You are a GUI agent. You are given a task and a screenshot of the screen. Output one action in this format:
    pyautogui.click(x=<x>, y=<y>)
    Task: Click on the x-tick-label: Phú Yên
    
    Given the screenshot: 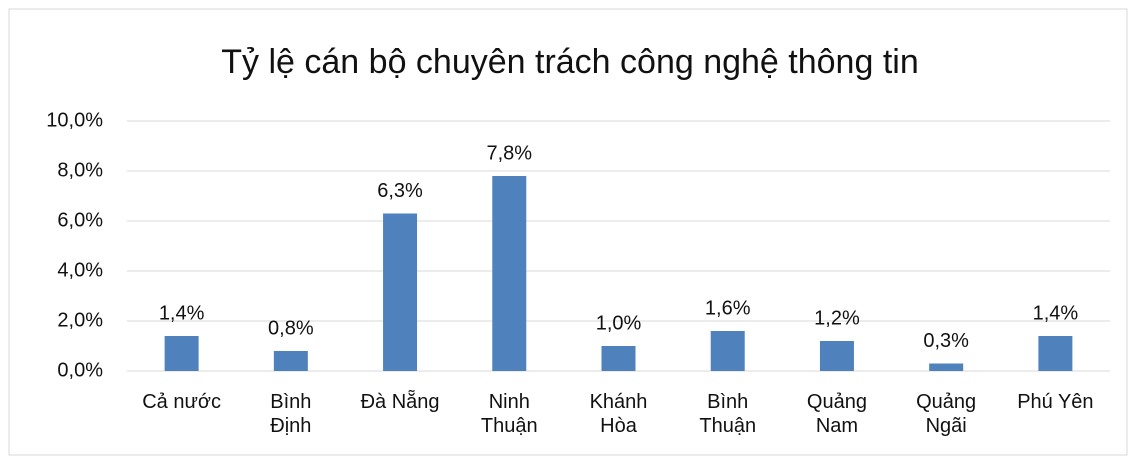 What is the action you would take?
    pyautogui.click(x=1055, y=402)
    